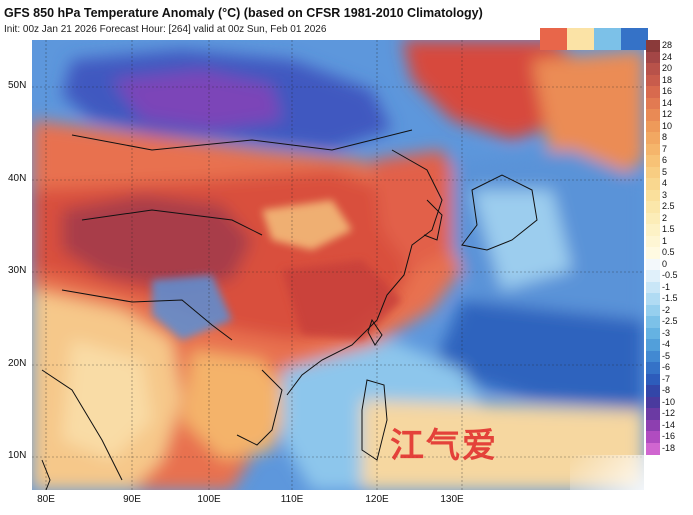  I want to click on colorbar-tick-label: 1, so click(665, 240).